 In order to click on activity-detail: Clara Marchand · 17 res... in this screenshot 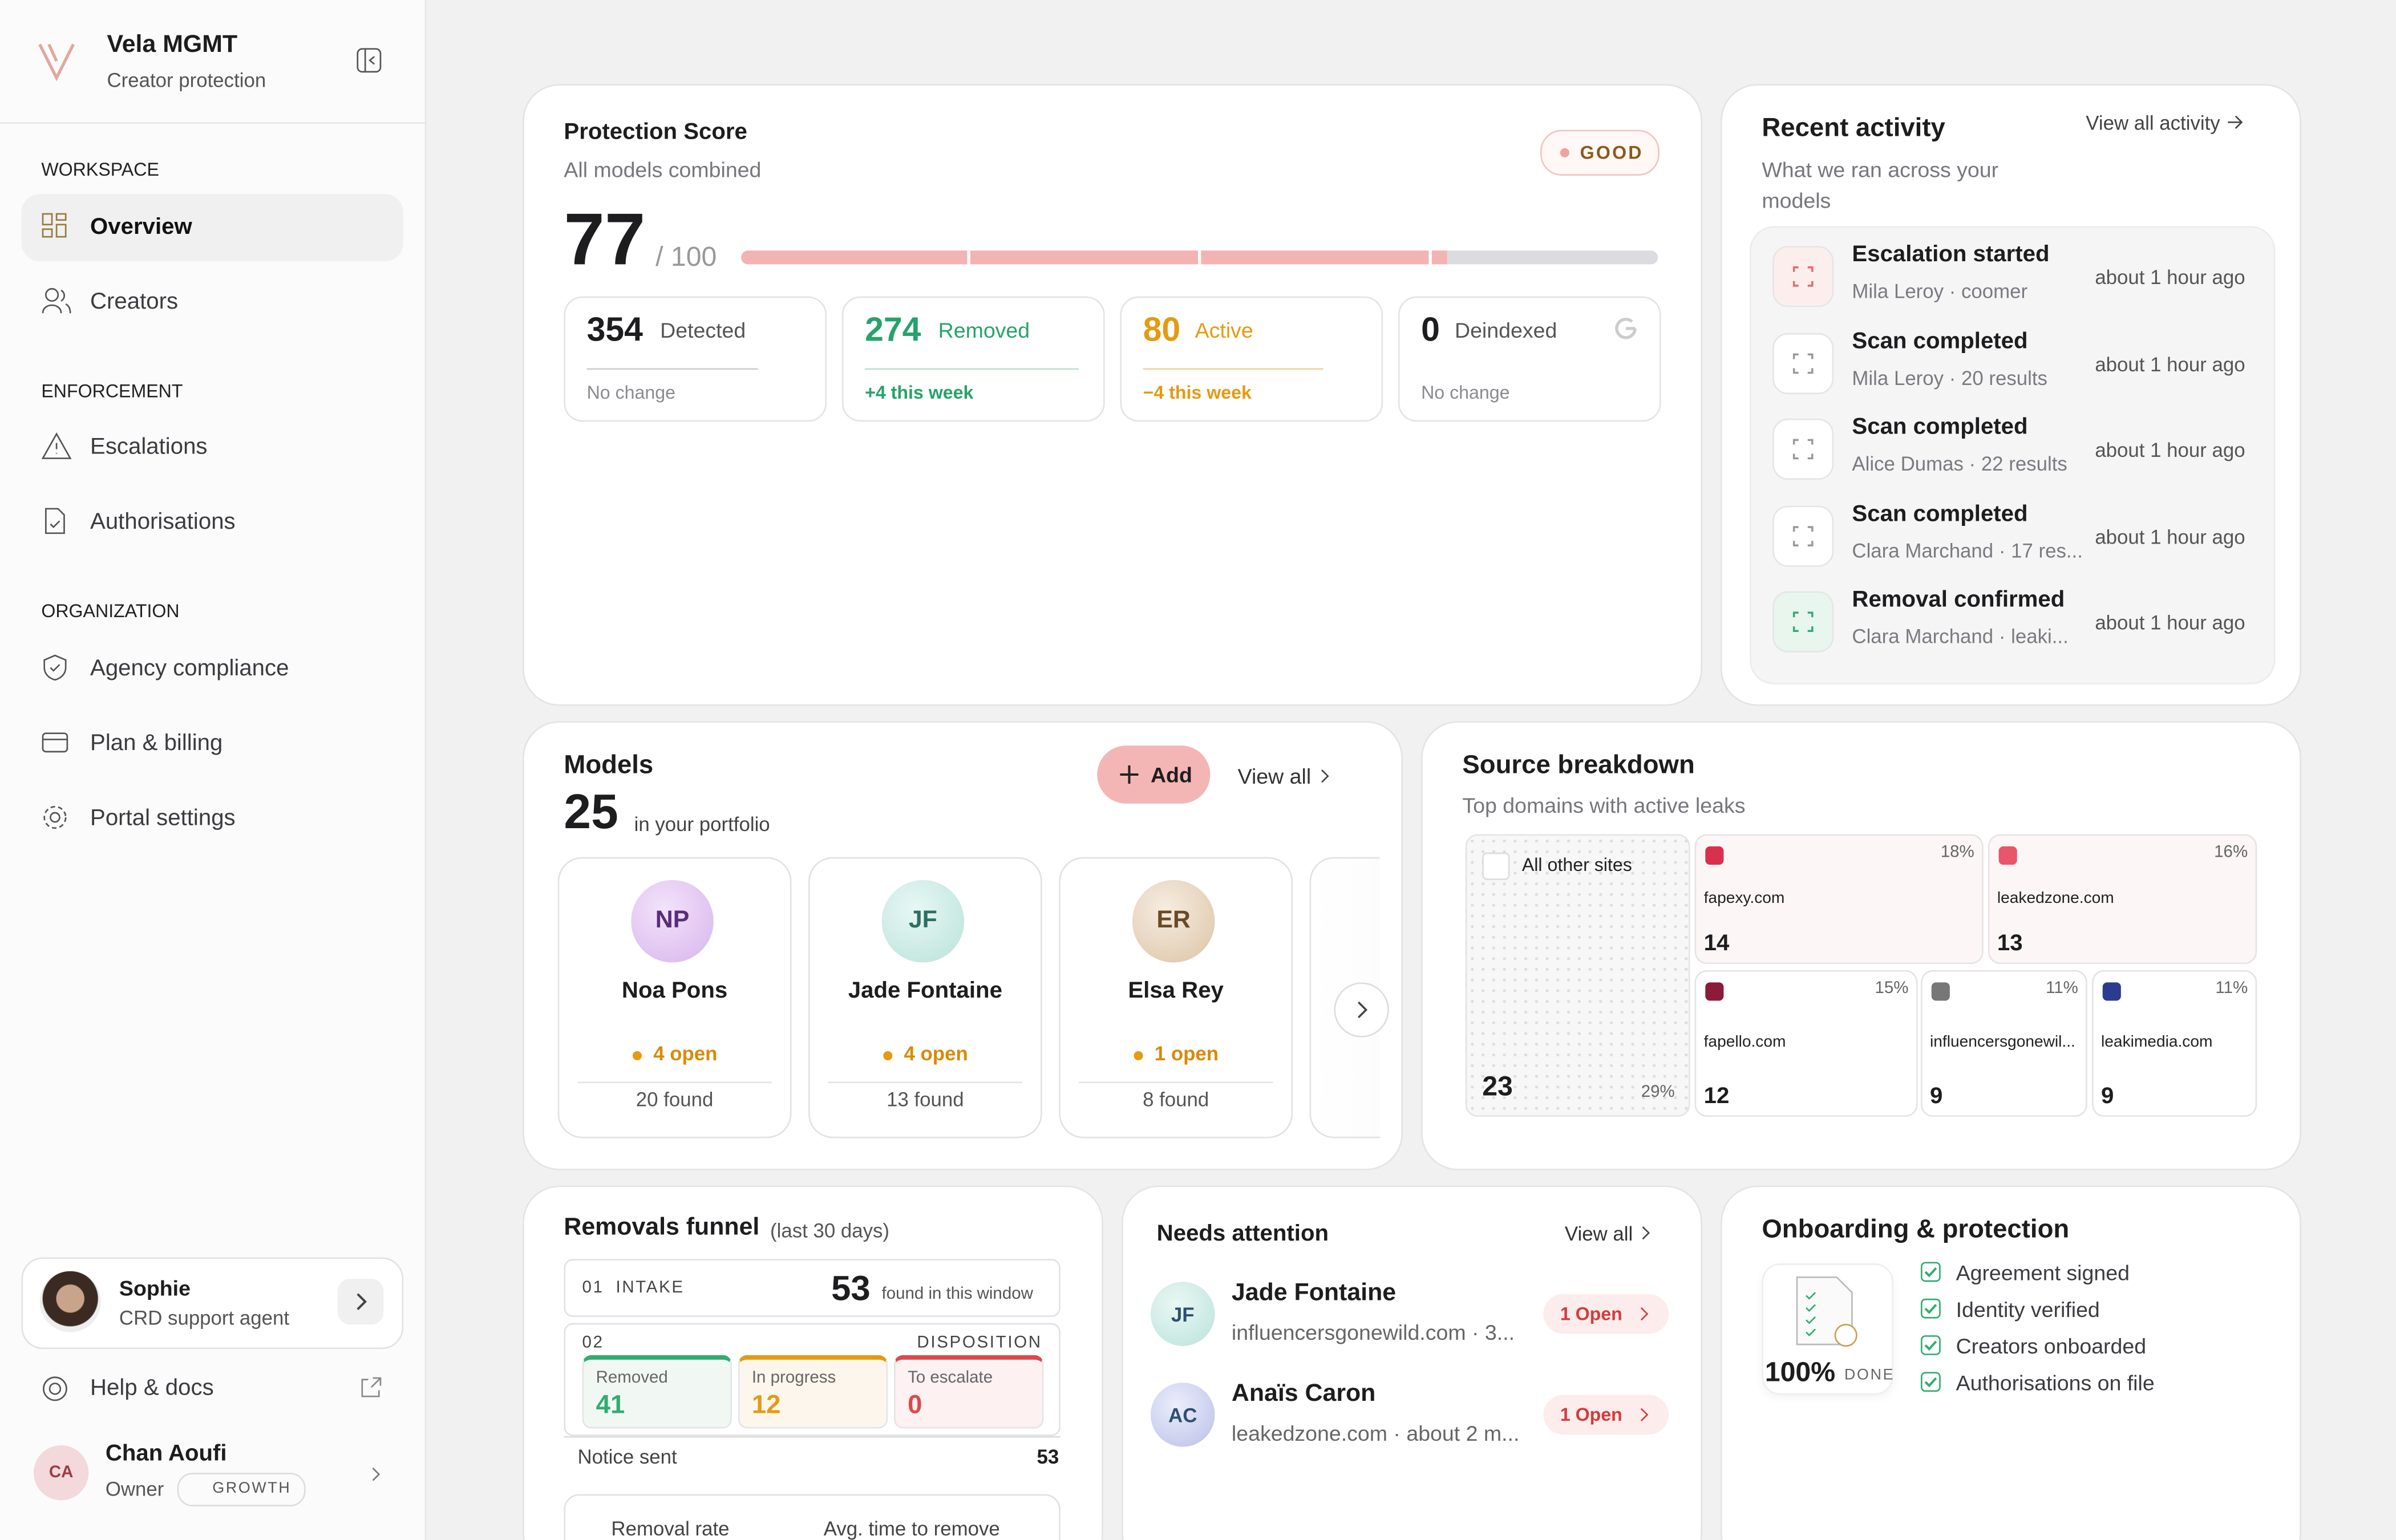, I will do `click(1967, 550)`.